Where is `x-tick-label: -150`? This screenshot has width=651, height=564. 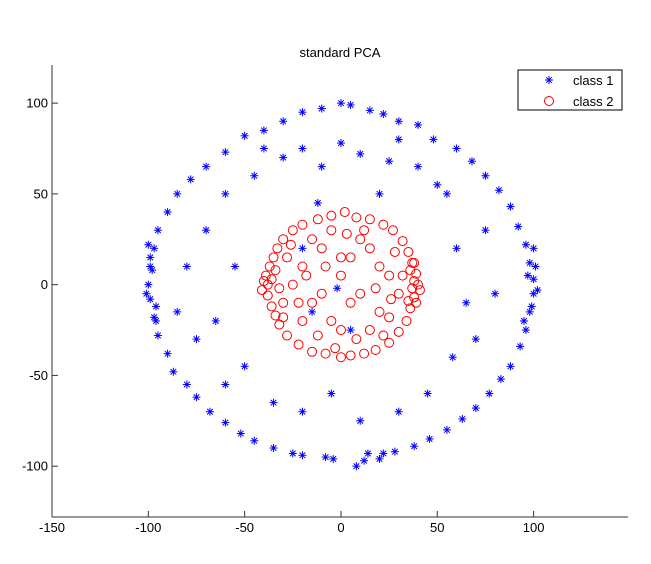 x-tick-label: -150 is located at coordinates (52, 527).